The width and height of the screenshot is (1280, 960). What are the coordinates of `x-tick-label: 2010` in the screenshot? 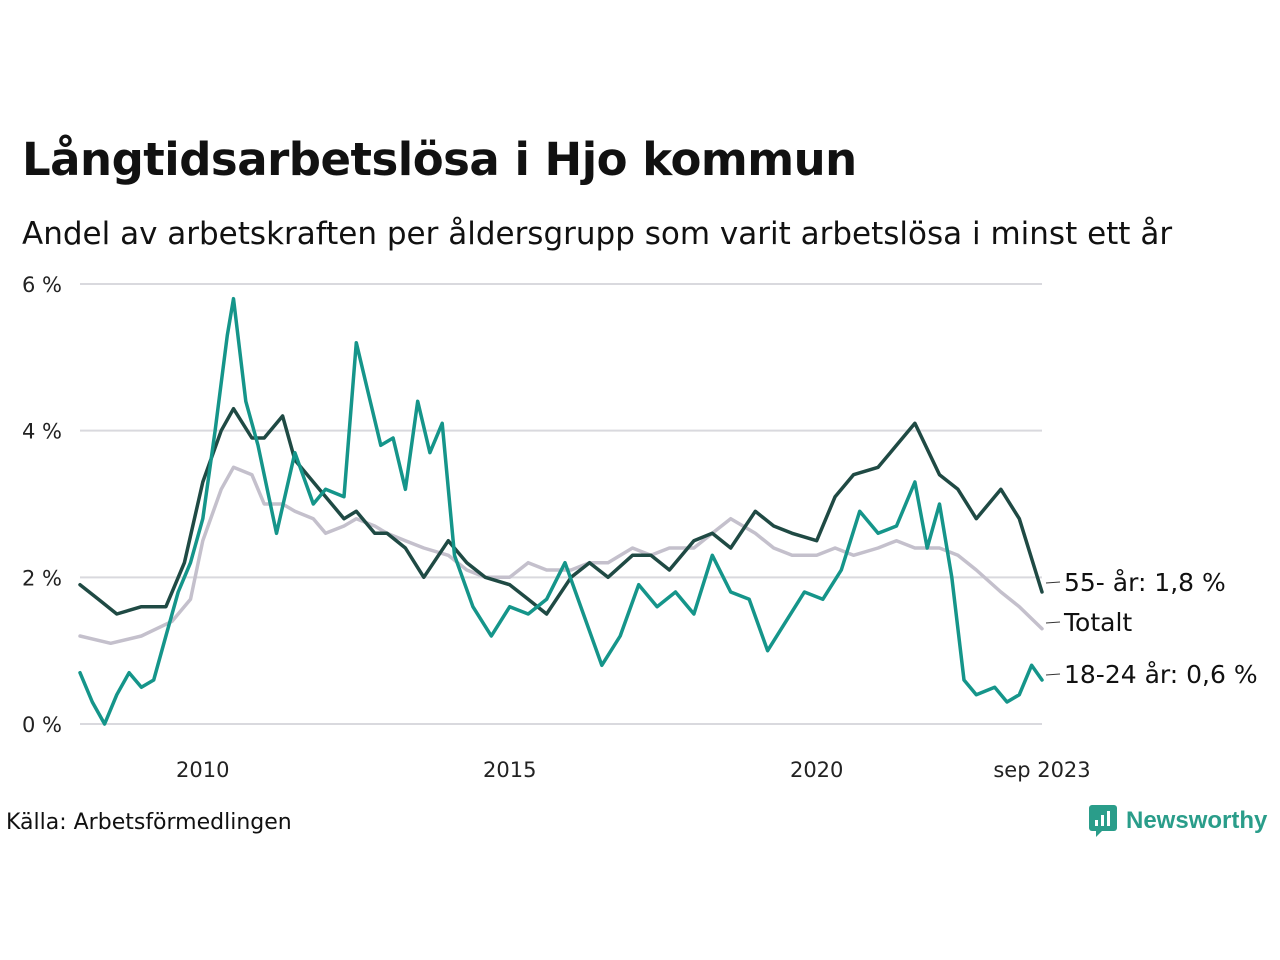 It's located at (202, 770).